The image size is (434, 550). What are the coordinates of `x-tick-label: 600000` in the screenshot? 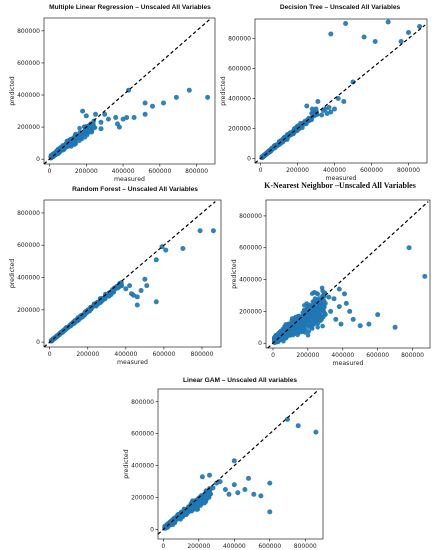 It's located at (377, 355).